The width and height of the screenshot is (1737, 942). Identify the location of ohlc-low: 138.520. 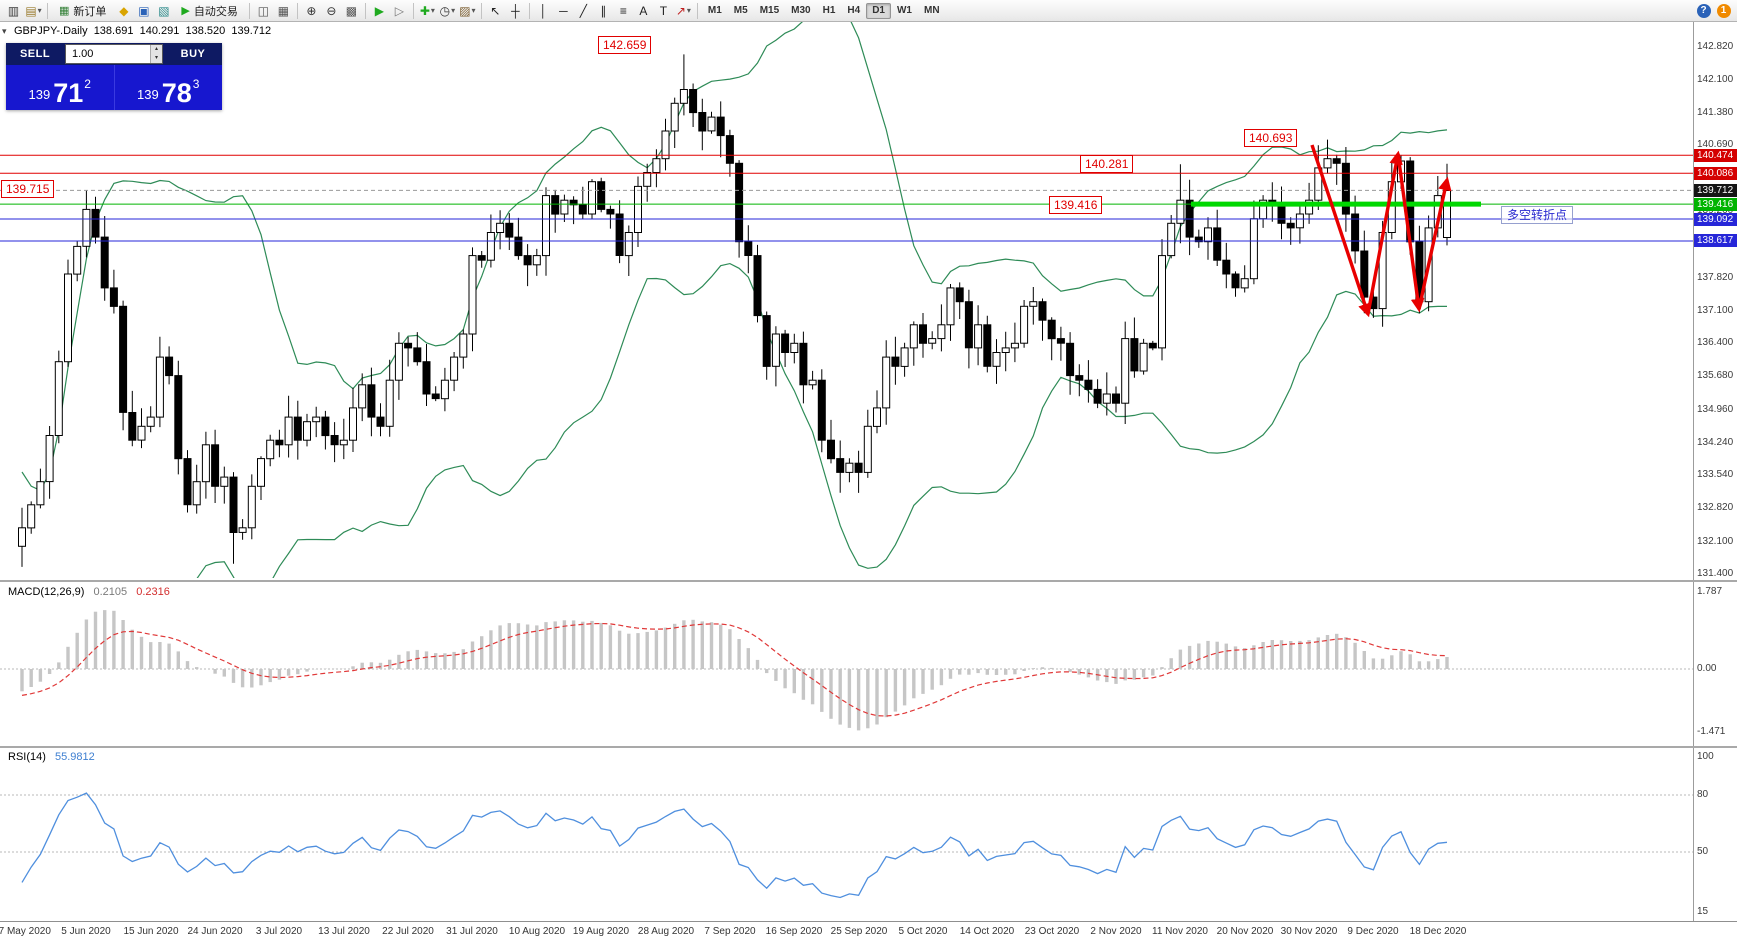
(205, 31).